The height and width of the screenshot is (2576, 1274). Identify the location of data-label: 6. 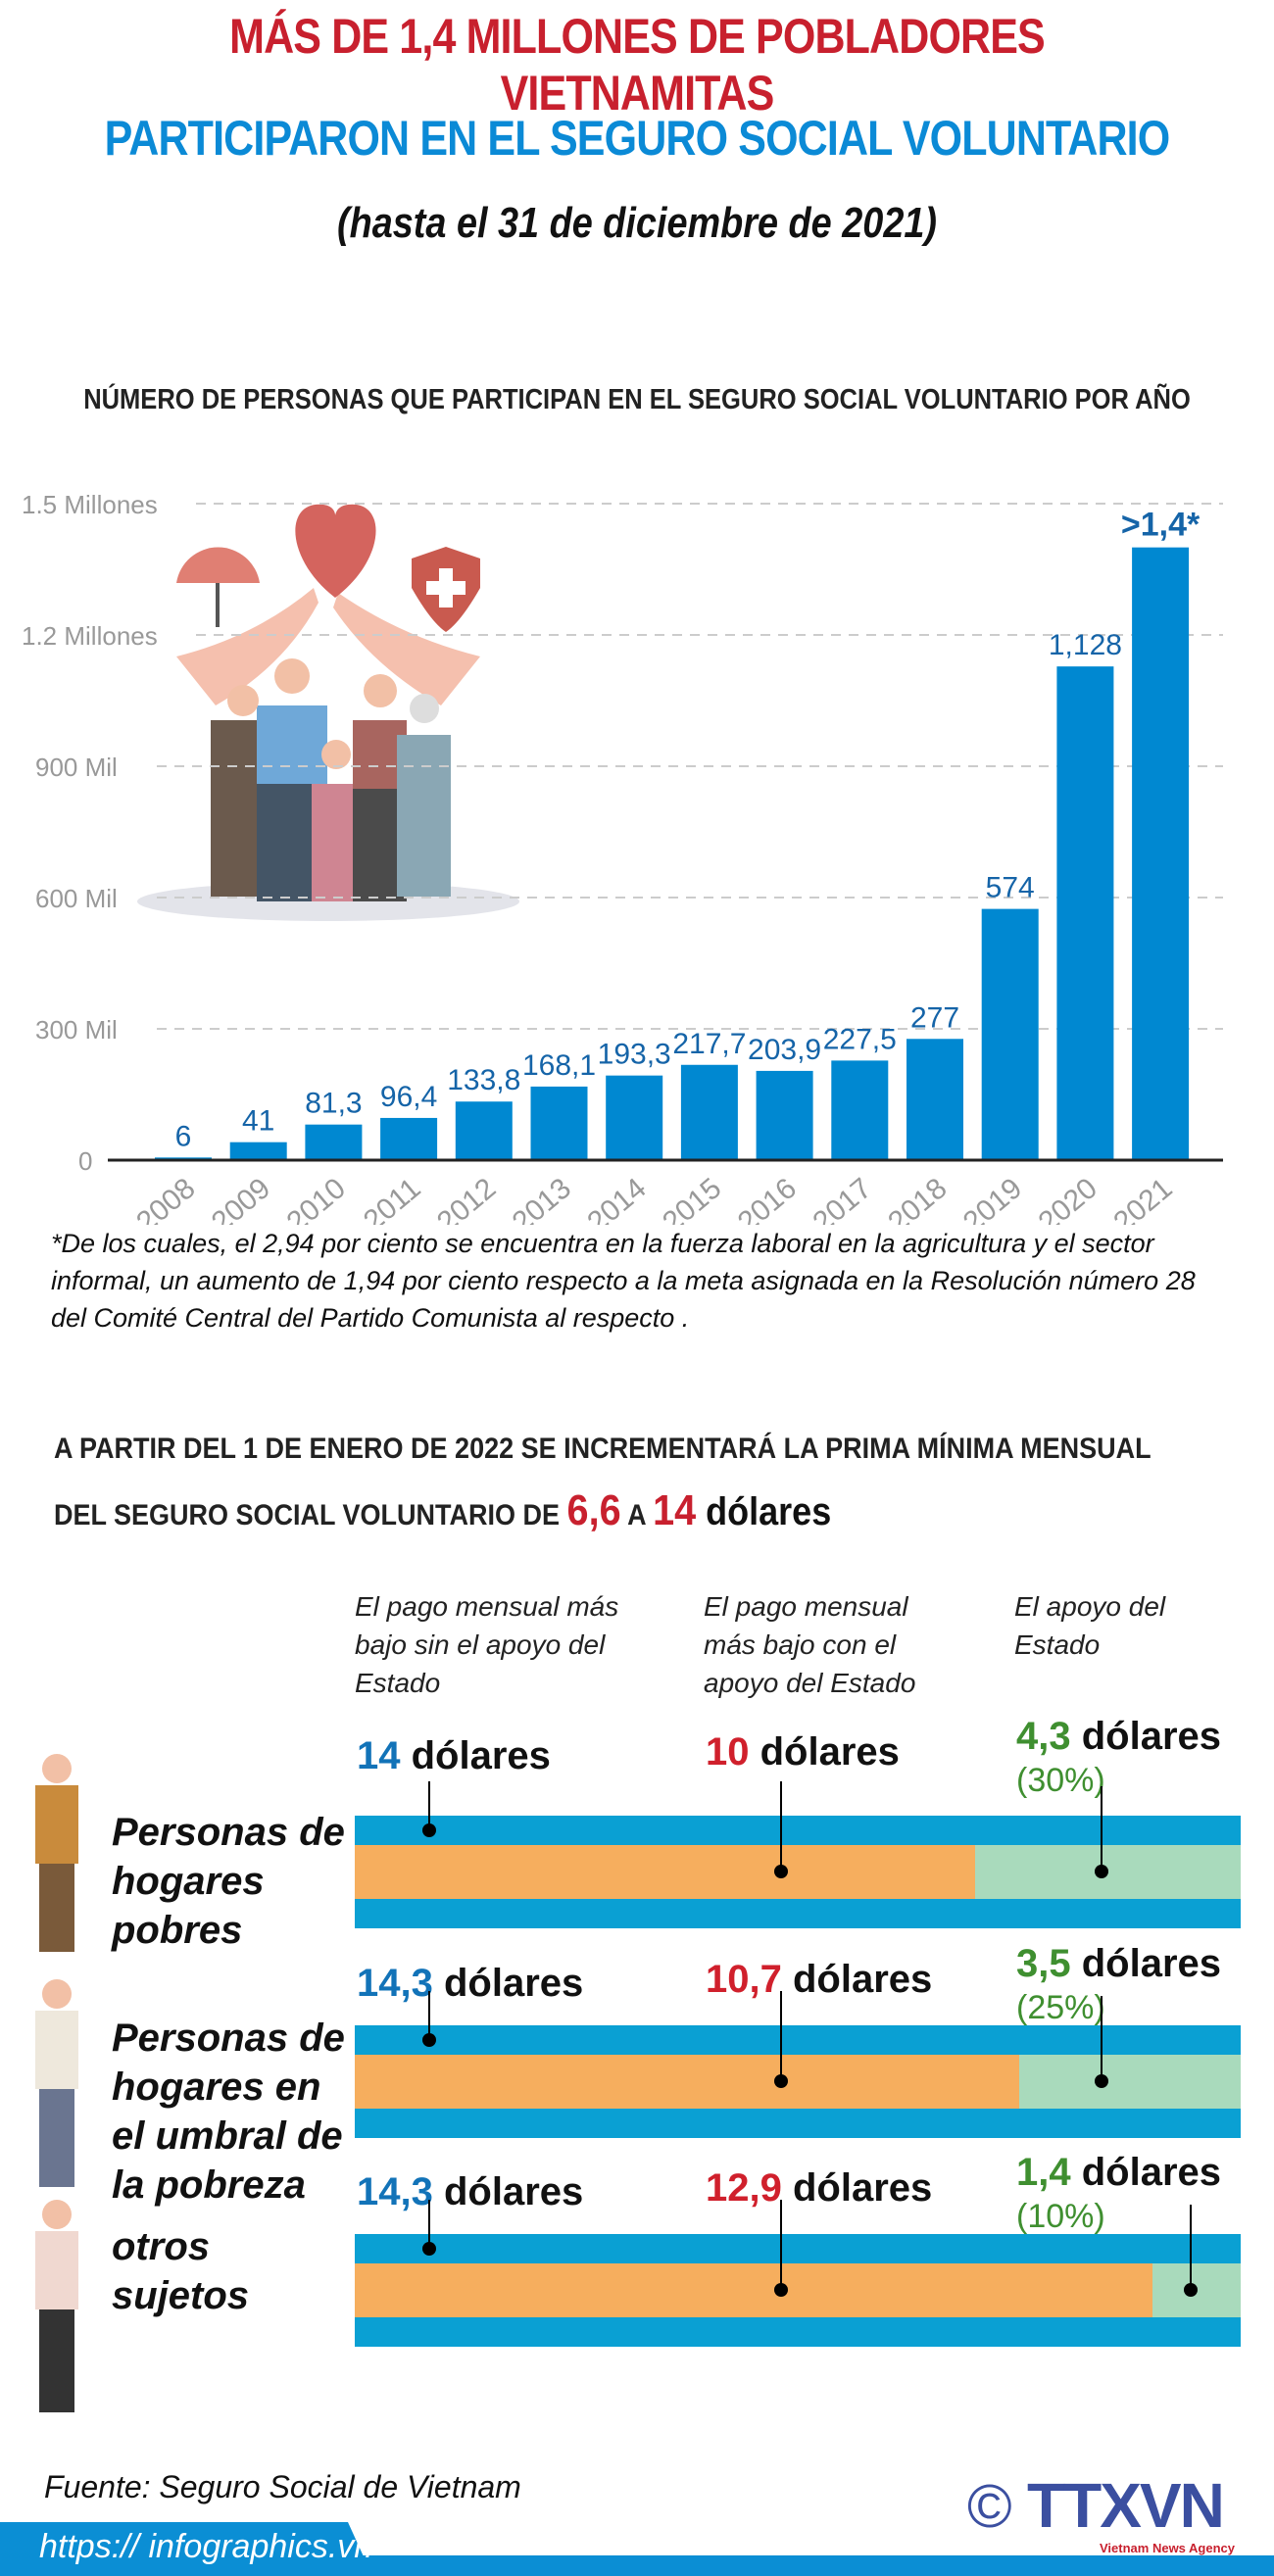
(183, 1136).